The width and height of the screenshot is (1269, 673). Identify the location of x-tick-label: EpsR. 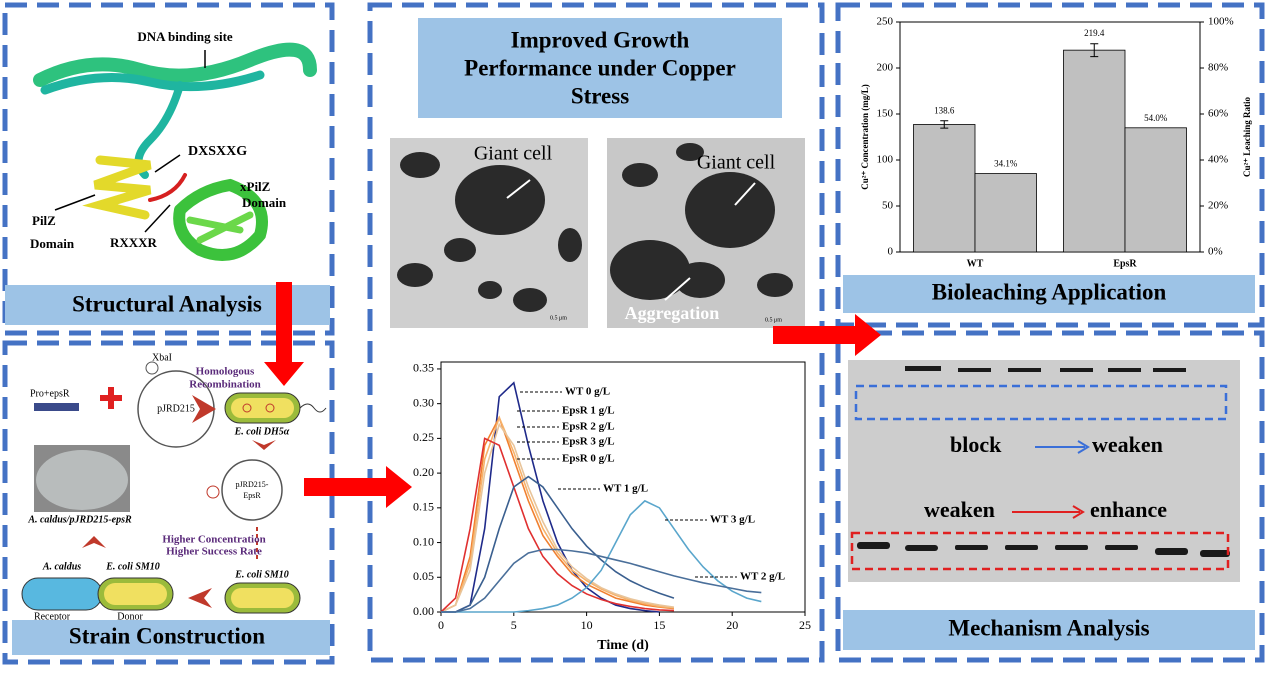
(1125, 263).